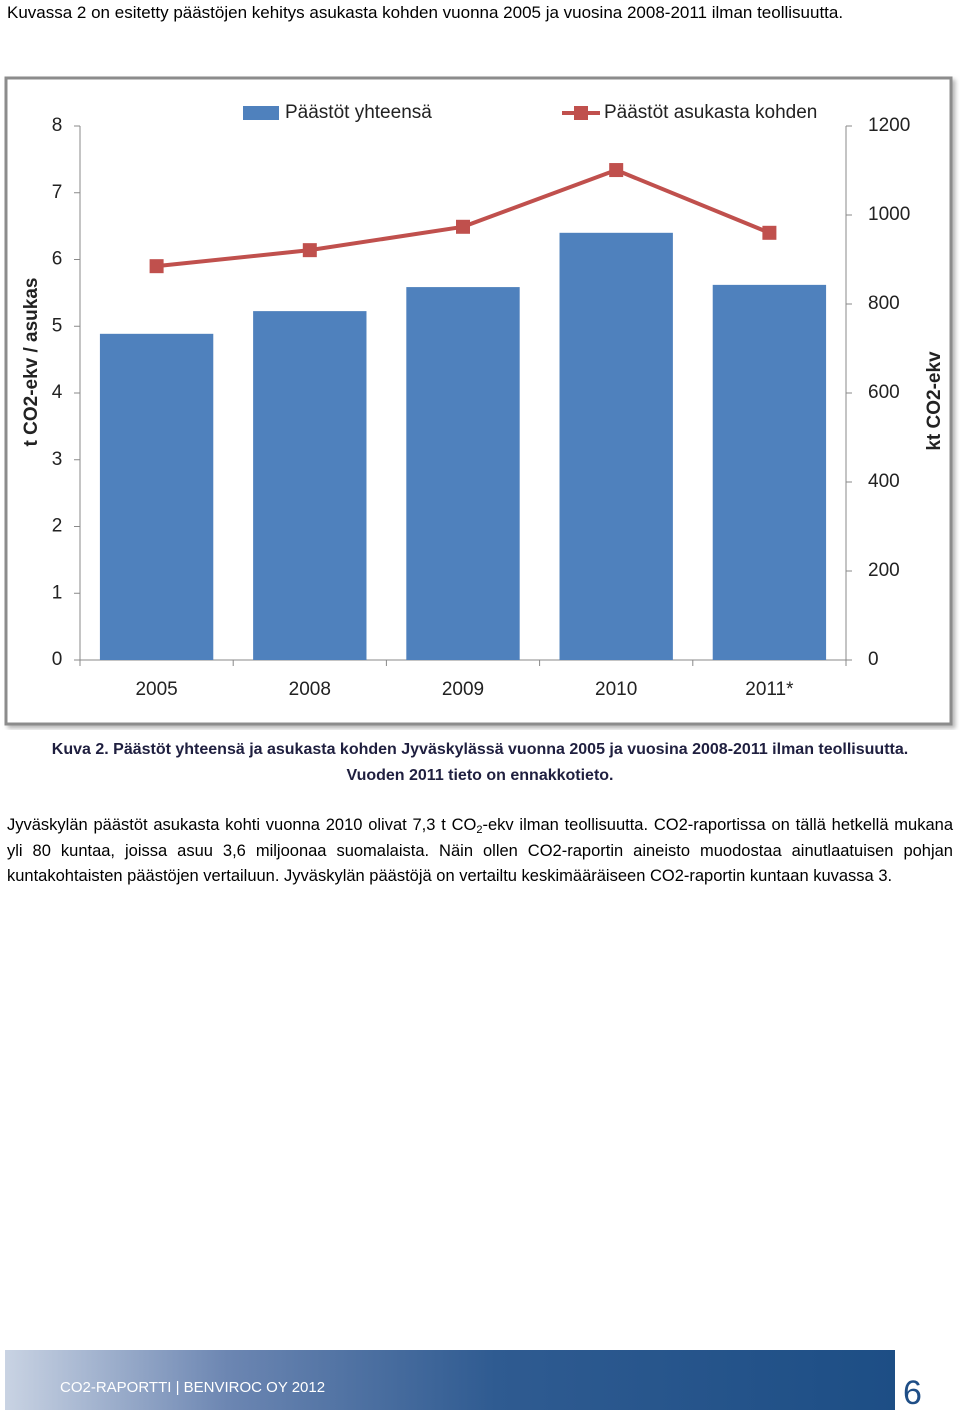 The width and height of the screenshot is (960, 1414). What do you see at coordinates (710, 112) in the screenshot?
I see `legend-label: Päästöt asukasta kohden` at bounding box center [710, 112].